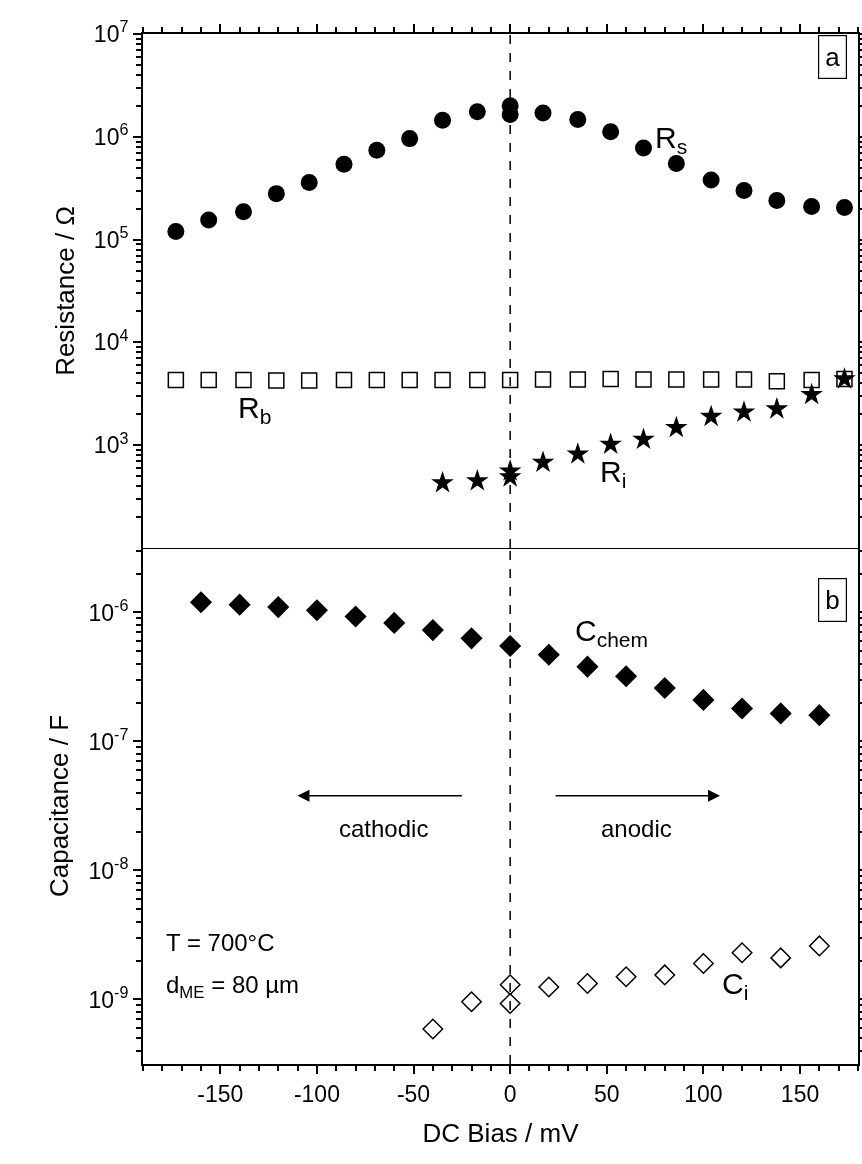  I want to click on y-tick-label: 10$^{6}$, so click(111, 135).